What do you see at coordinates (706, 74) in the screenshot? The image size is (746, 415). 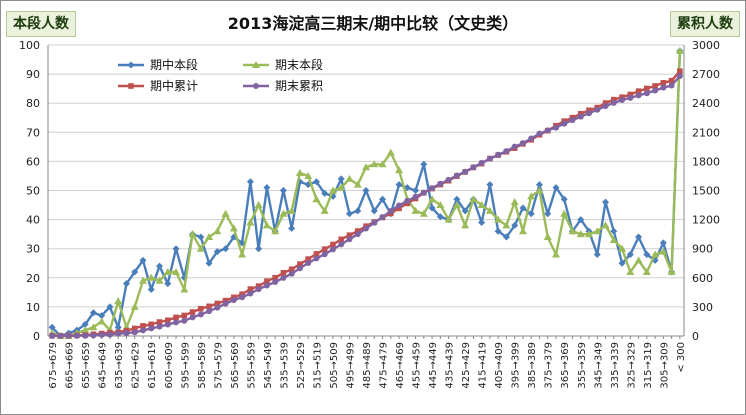 I see `y-tick-label-right: 2700` at bounding box center [706, 74].